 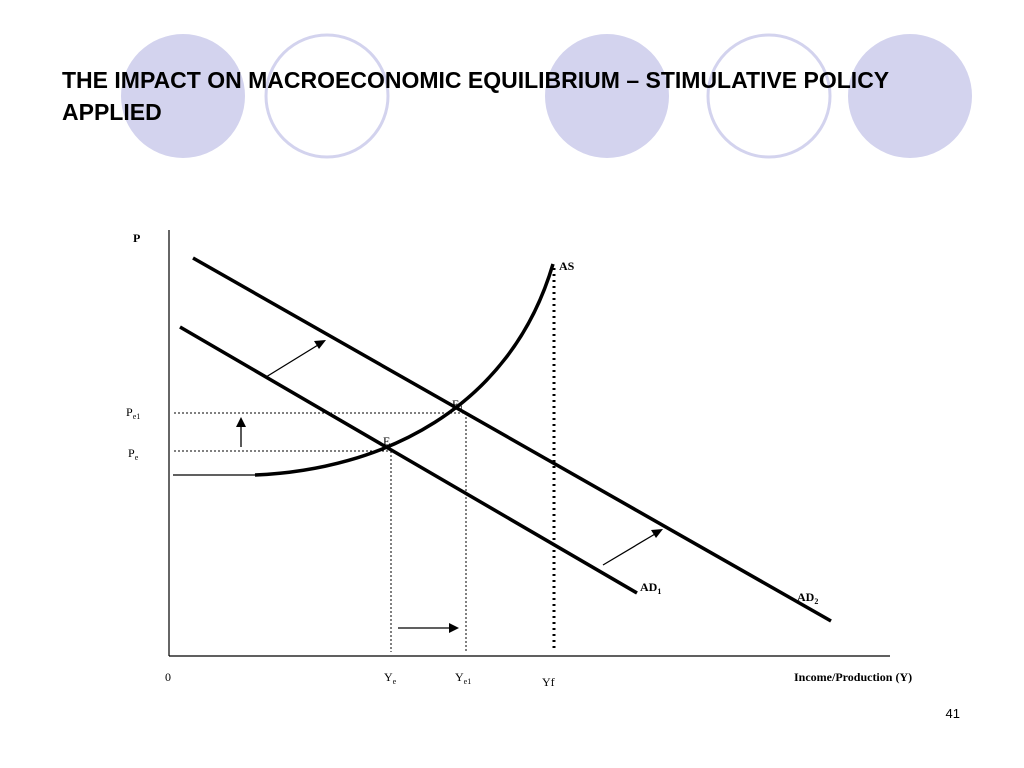 I want to click on price-up-arrow, so click(x=241, y=432).